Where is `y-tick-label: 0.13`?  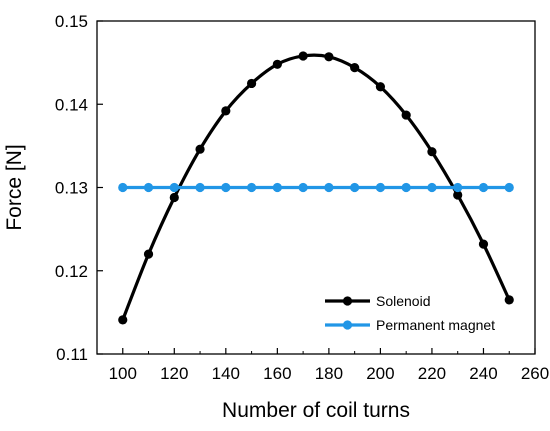
y-tick-label: 0.13 is located at coordinates (71, 188).